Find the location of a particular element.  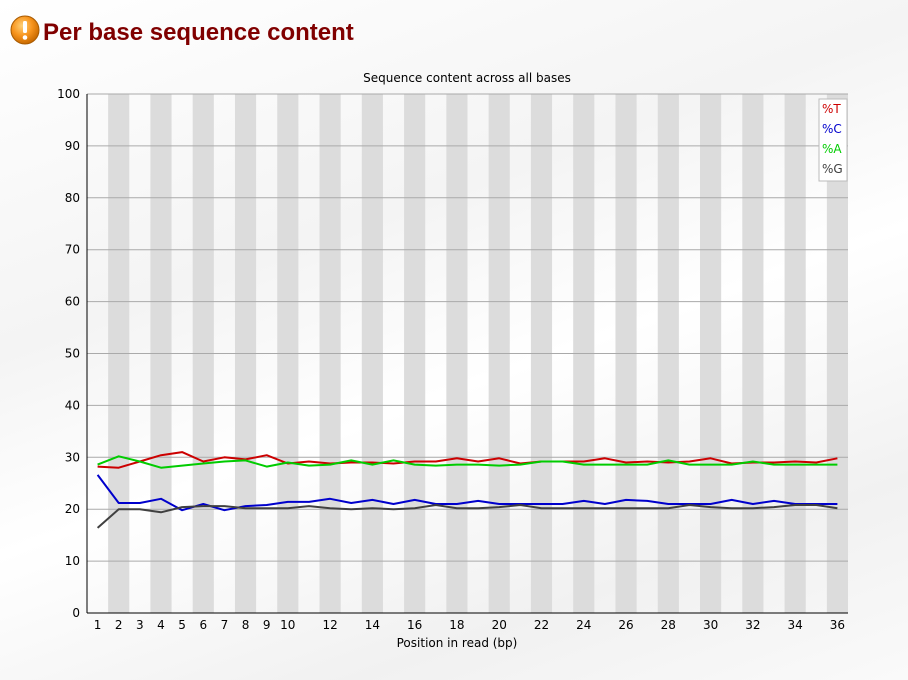

x-tick-label: 16 is located at coordinates (414, 625).